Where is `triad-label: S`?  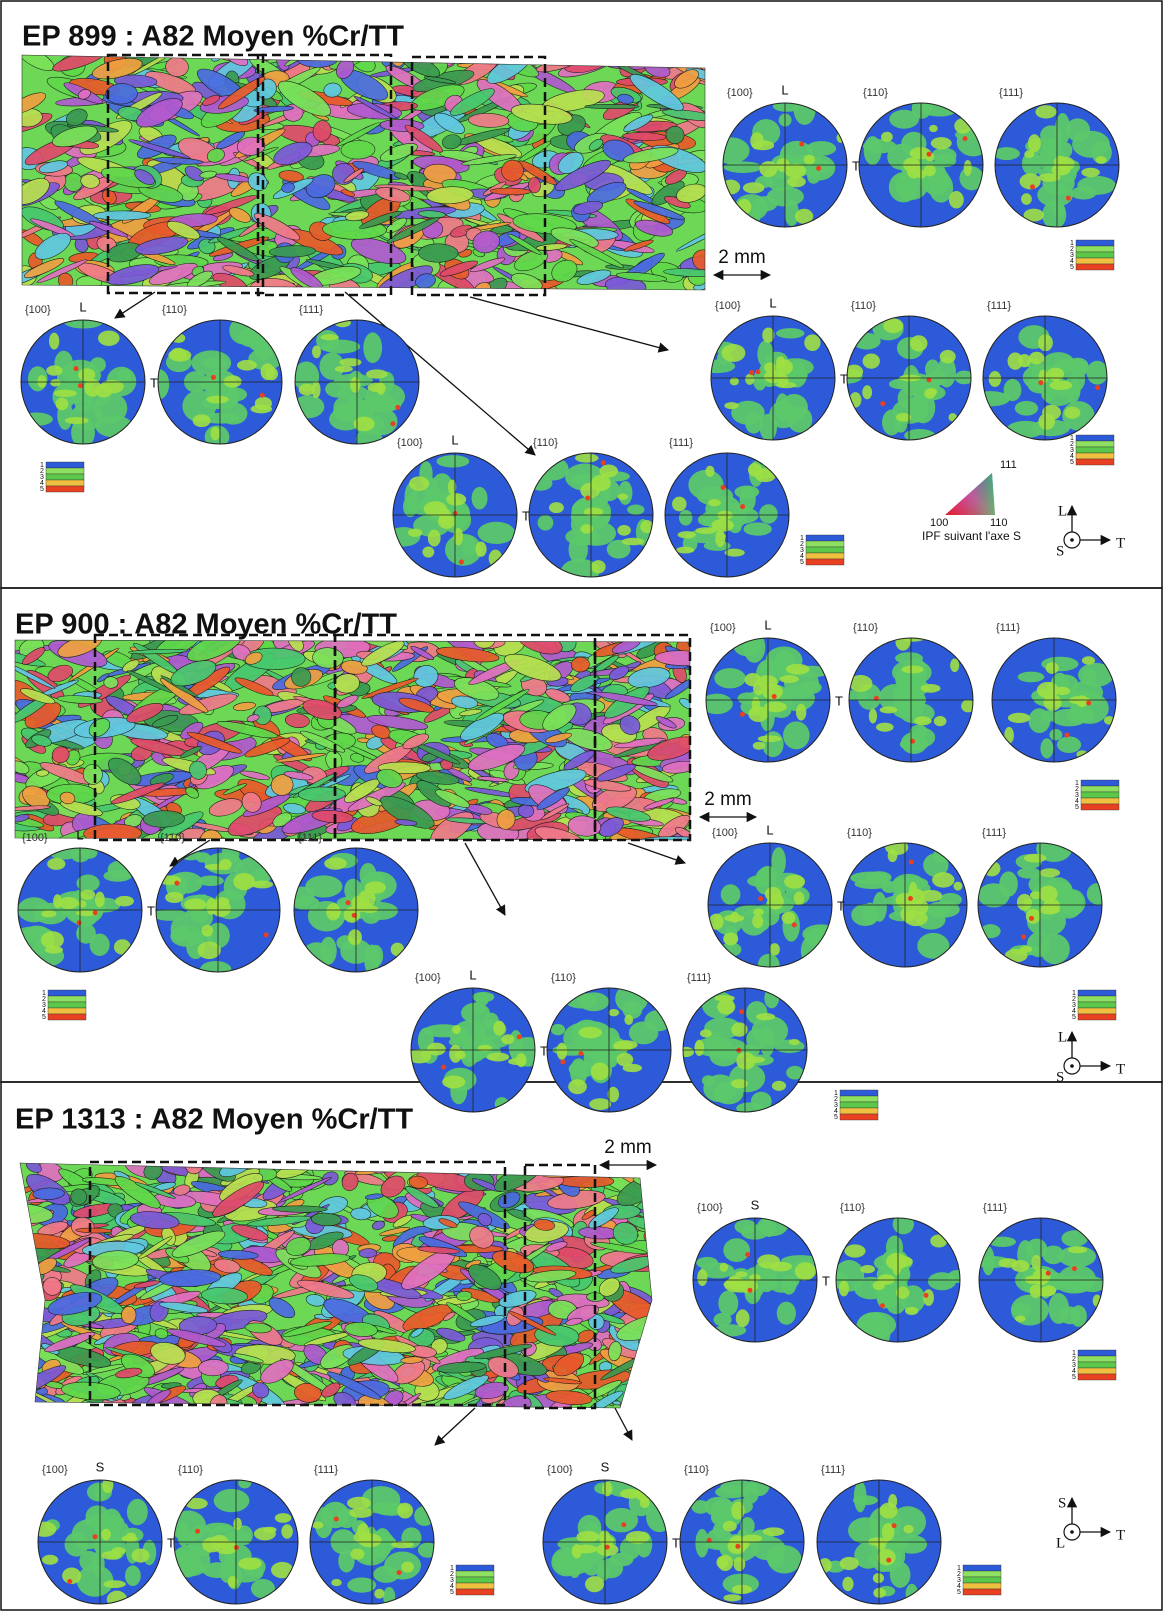
triad-label: S is located at coordinates (1060, 551).